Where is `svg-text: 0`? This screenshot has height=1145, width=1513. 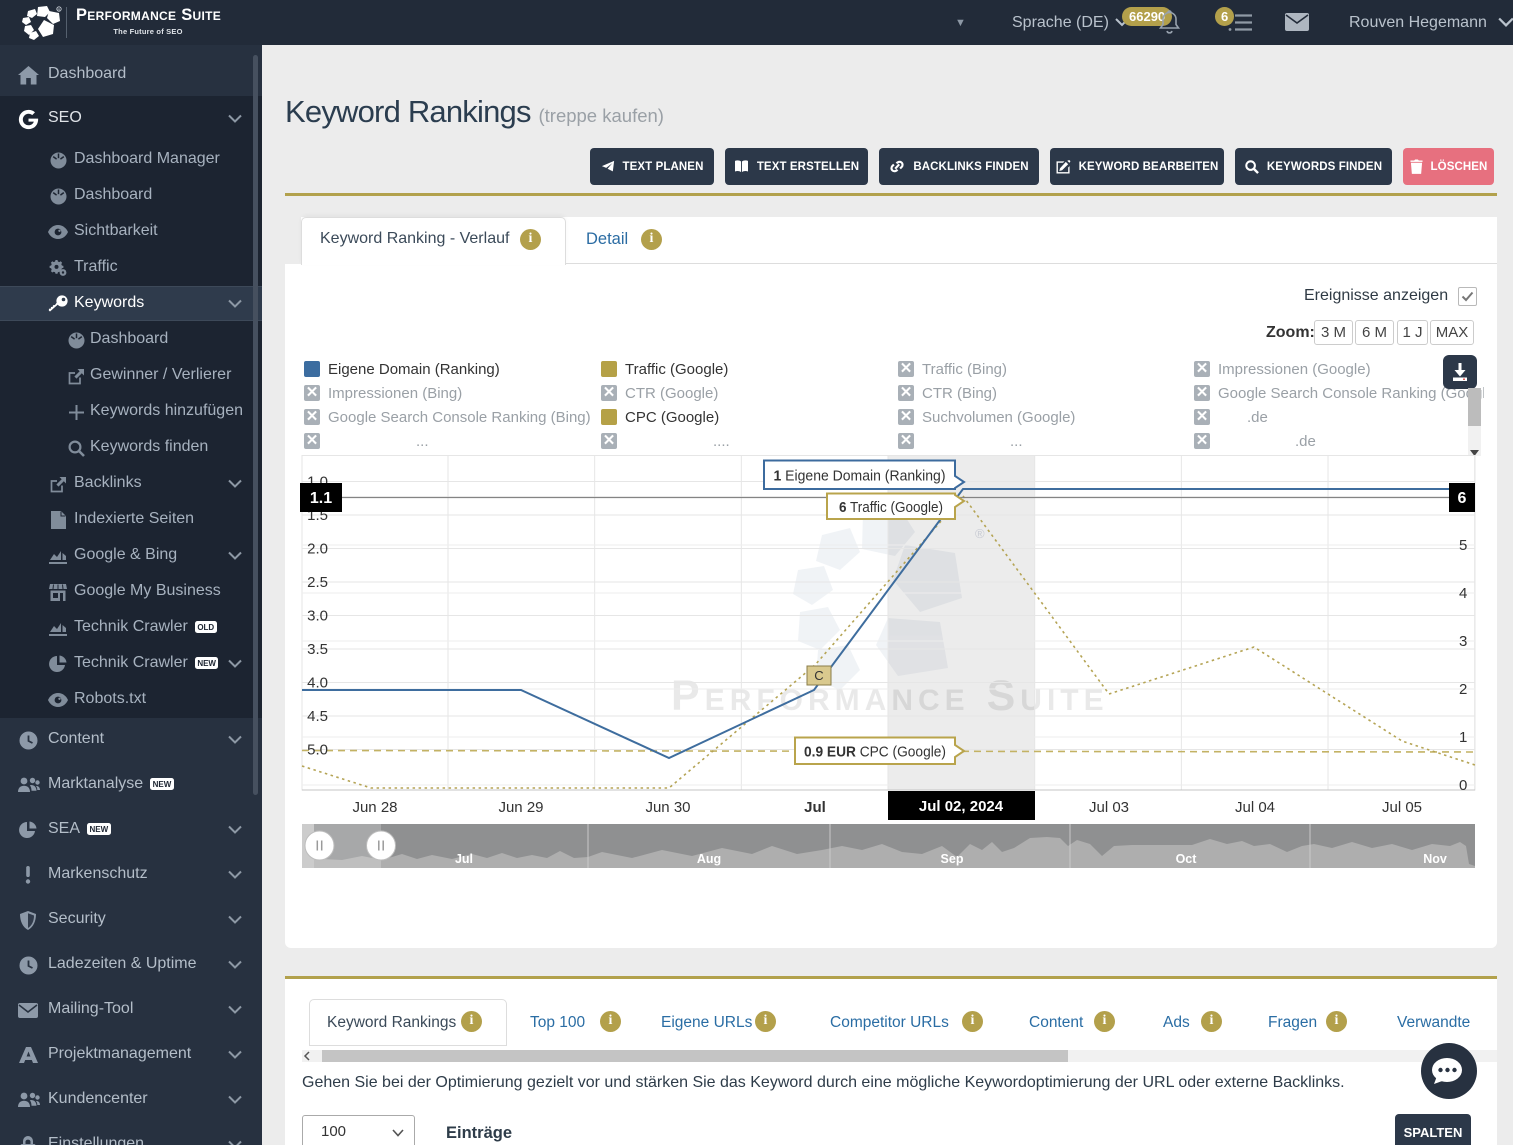
svg-text: 0 is located at coordinates (1463, 785).